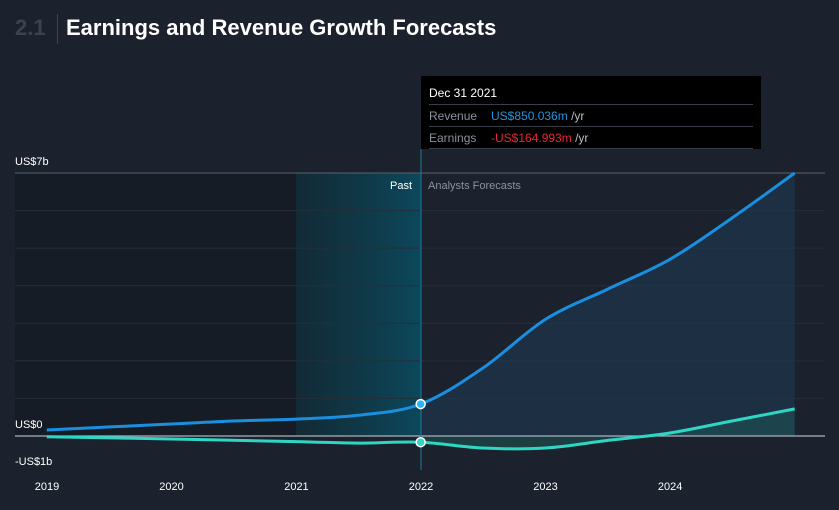  I want to click on tooltip-earnings-value: -US$164.993m, so click(531, 138).